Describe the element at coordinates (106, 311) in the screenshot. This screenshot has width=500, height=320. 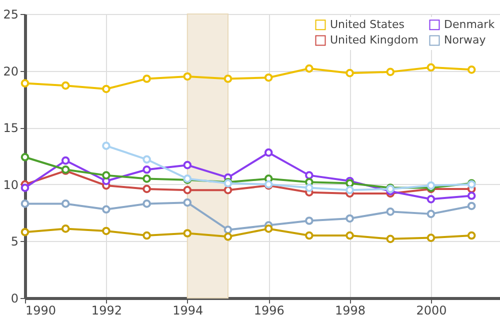
I see `x-tick-label: 1992` at that location.